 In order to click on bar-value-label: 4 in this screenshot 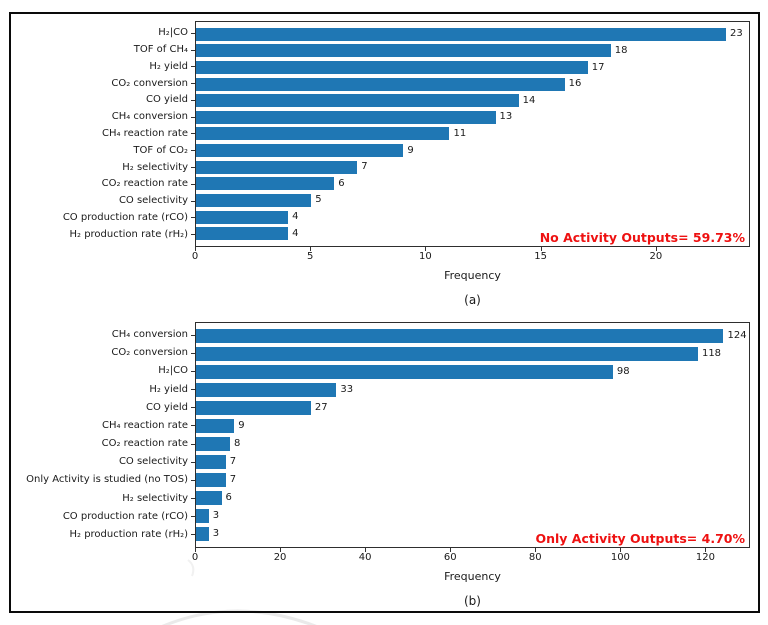, I will do `click(295, 233)`.